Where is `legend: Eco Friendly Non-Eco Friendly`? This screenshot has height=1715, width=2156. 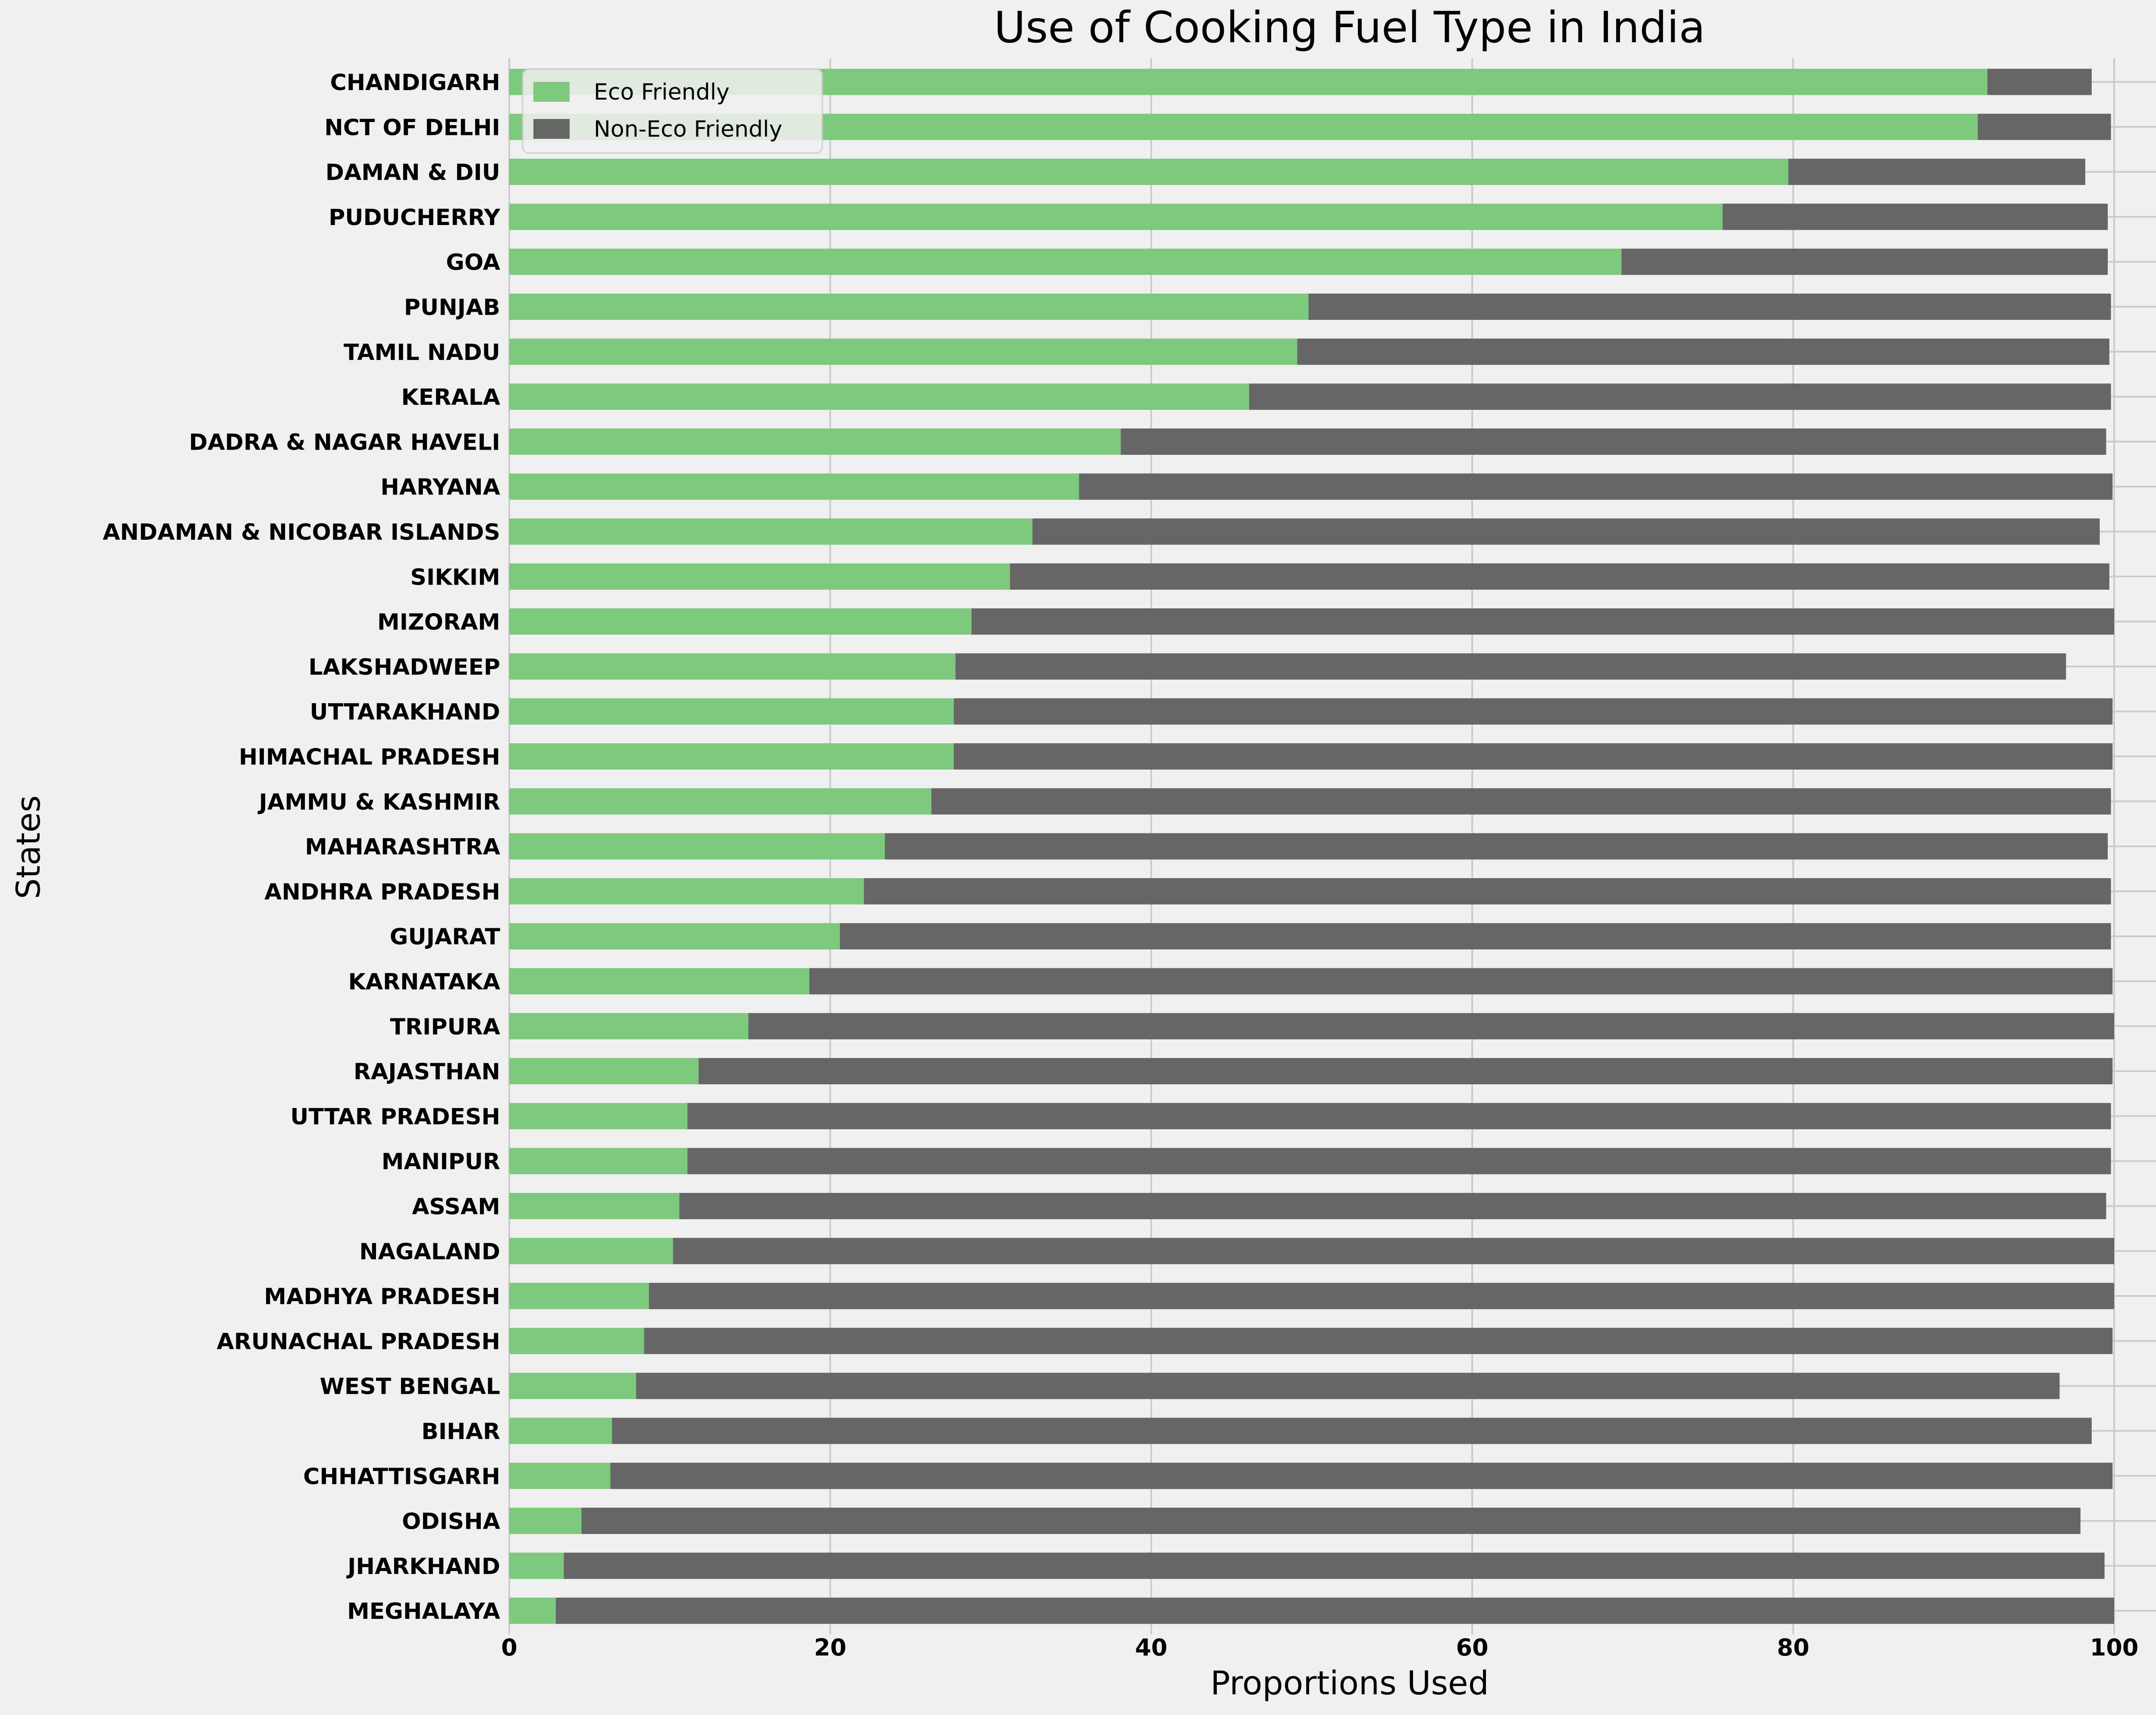
legend: Eco Friendly Non-Eco Friendly is located at coordinates (672, 111).